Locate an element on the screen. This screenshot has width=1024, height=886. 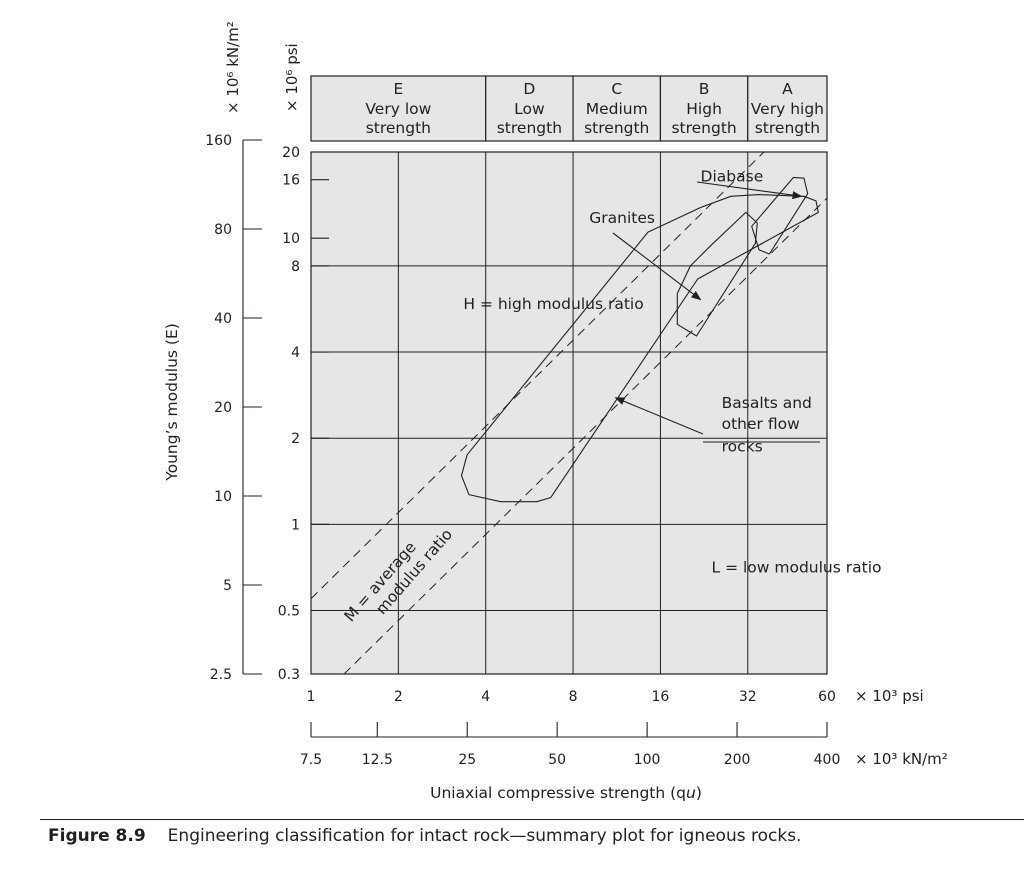
band-letter-c: C is located at coordinates (616, 89).